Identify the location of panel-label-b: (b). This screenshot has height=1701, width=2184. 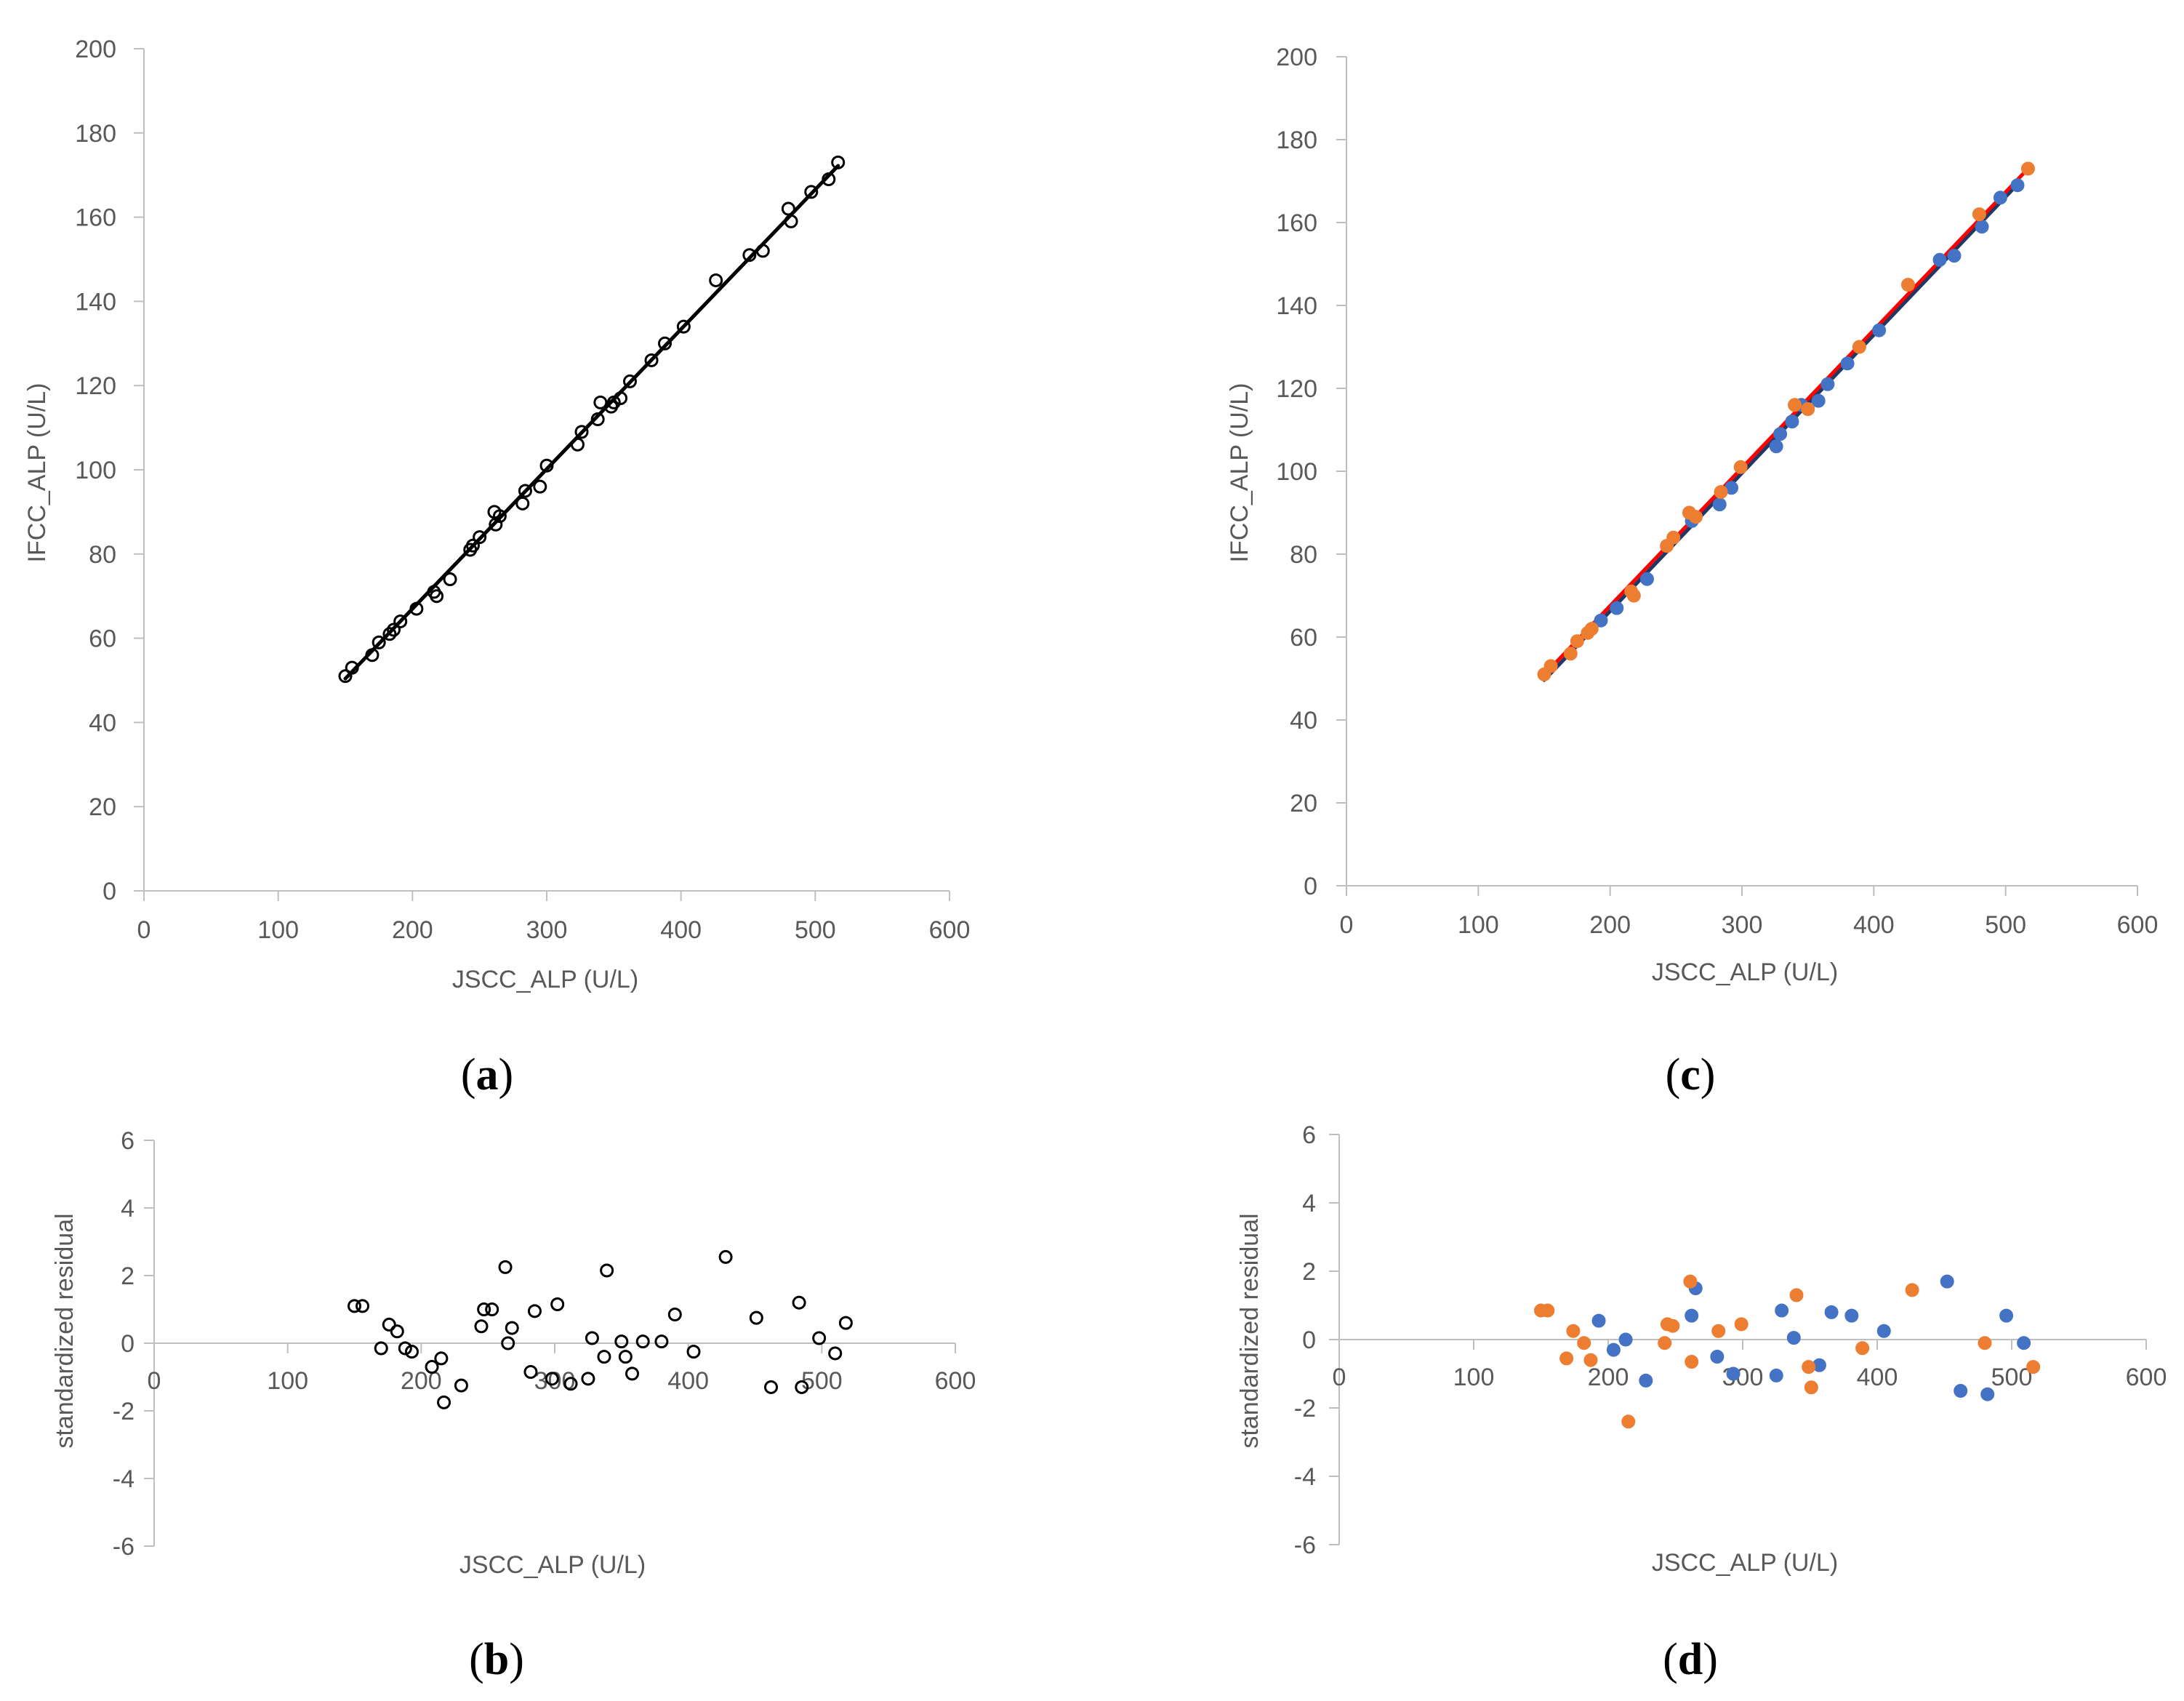
(496, 1659).